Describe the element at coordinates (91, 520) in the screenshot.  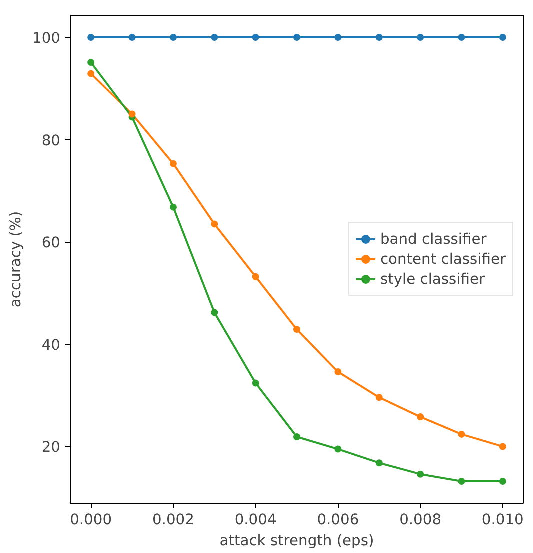
I see `x-tick-label: 0.000` at that location.